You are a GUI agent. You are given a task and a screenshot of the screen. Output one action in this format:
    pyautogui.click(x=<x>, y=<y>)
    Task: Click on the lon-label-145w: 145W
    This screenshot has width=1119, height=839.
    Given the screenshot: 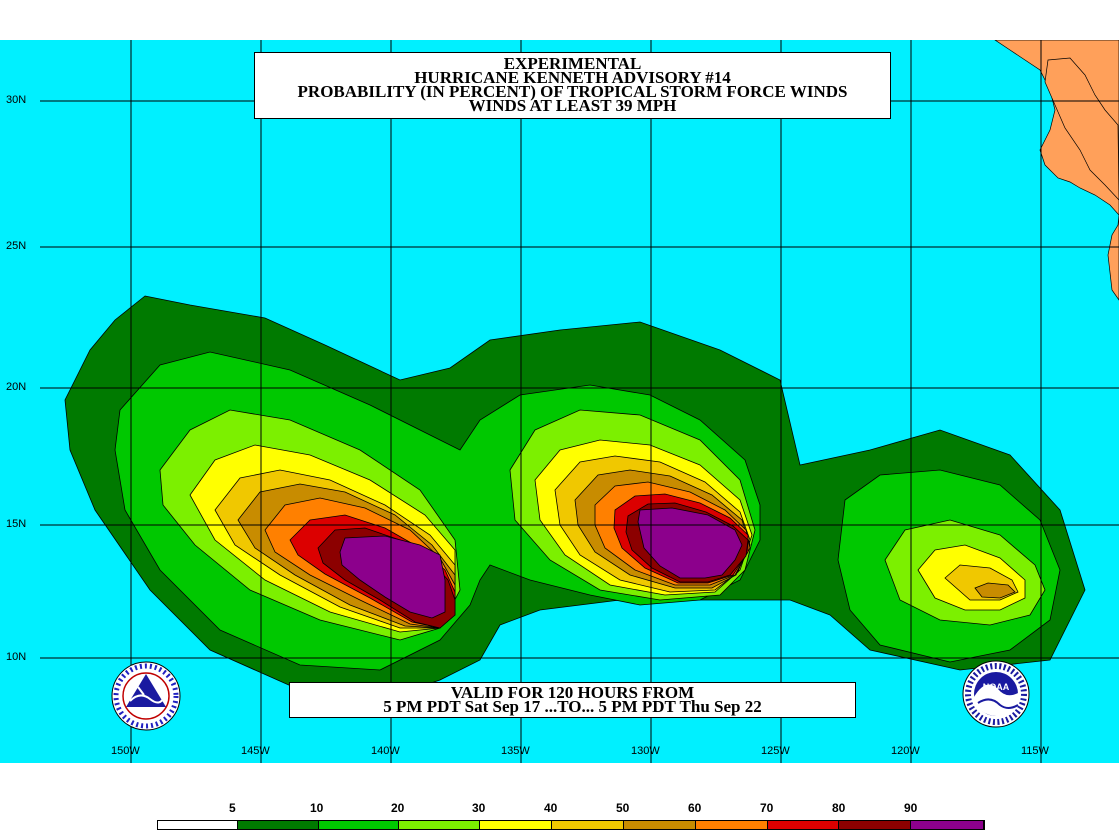 What is the action you would take?
    pyautogui.click(x=255, y=751)
    